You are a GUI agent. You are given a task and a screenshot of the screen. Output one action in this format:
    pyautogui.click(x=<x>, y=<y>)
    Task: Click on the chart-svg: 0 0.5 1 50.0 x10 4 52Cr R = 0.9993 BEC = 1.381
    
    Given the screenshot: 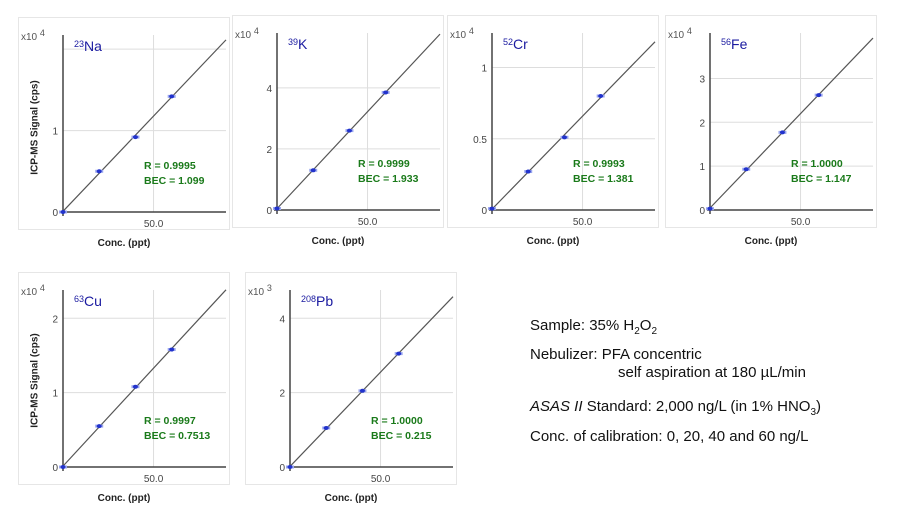 What is the action you would take?
    pyautogui.click(x=553, y=127)
    